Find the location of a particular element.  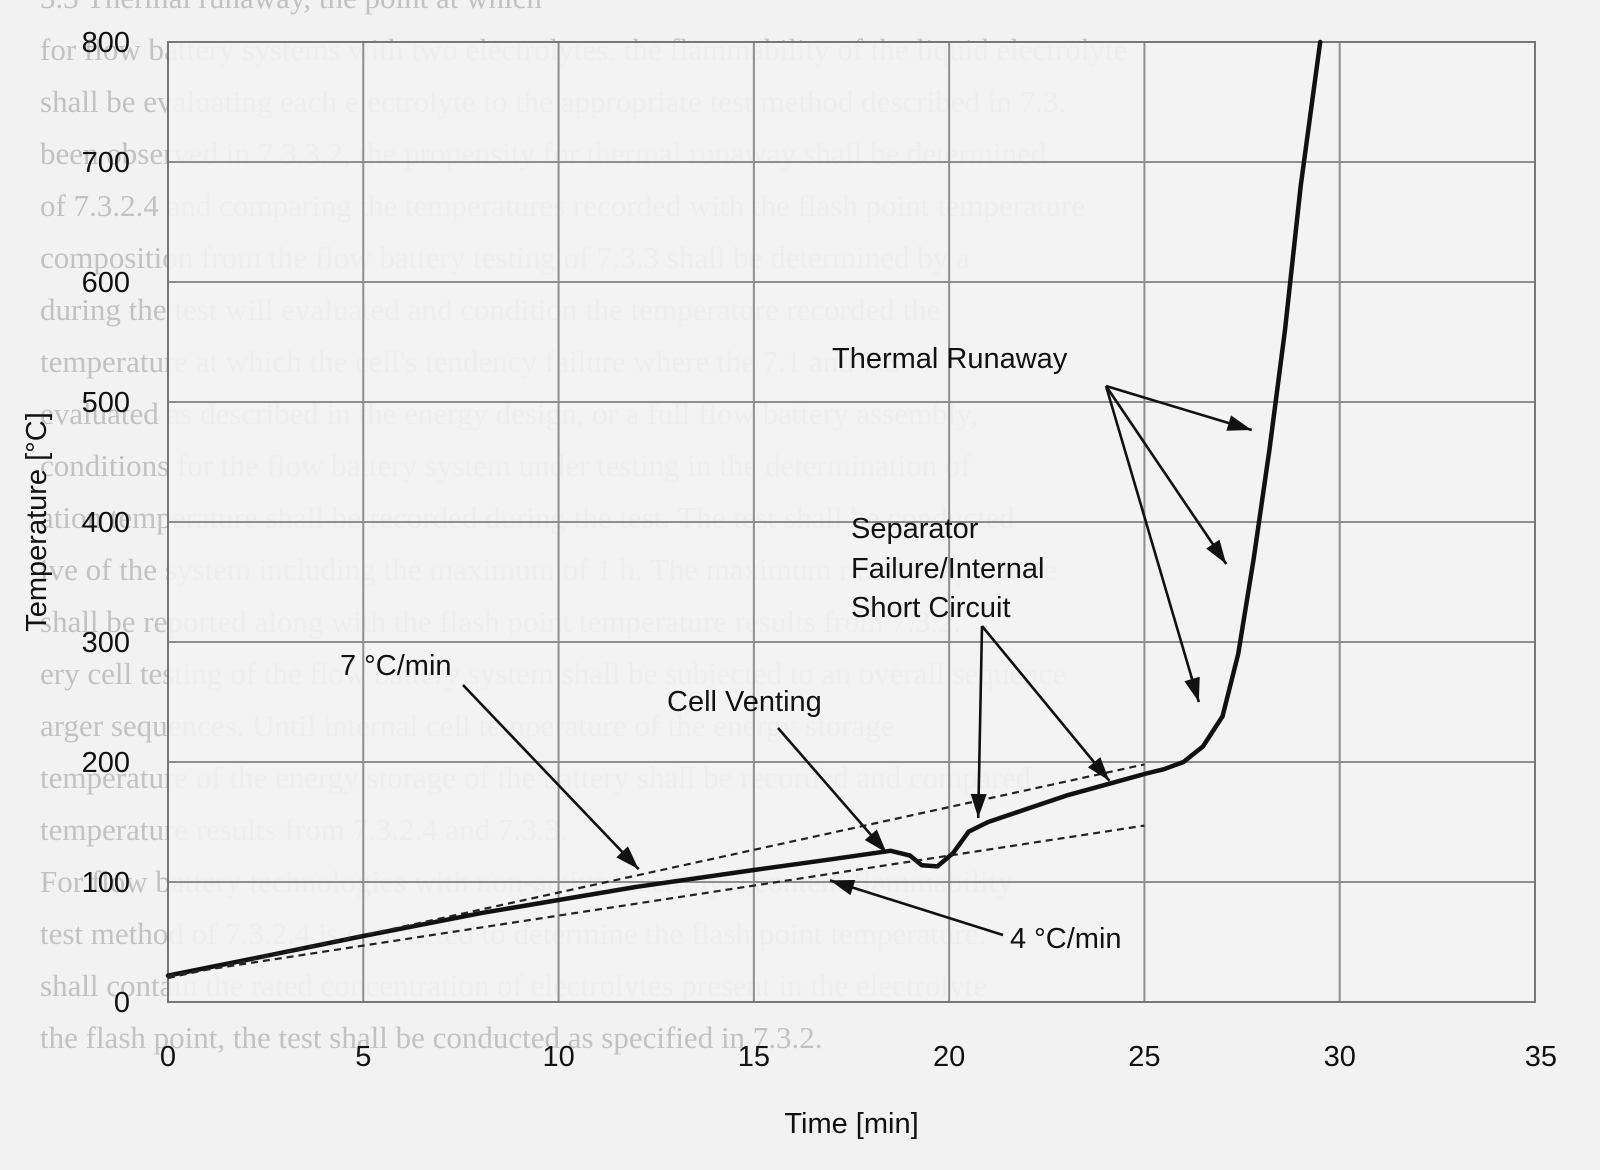

x-axis-ticks: 0 5 10 15 20 25 30 35 is located at coordinates (858, 1057).